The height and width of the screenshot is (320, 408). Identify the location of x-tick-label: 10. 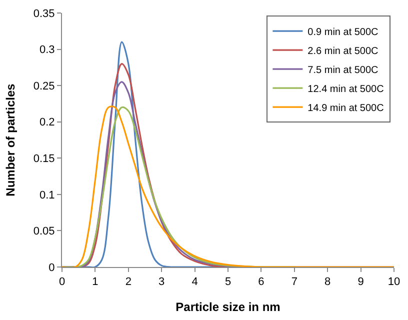
(394, 282).